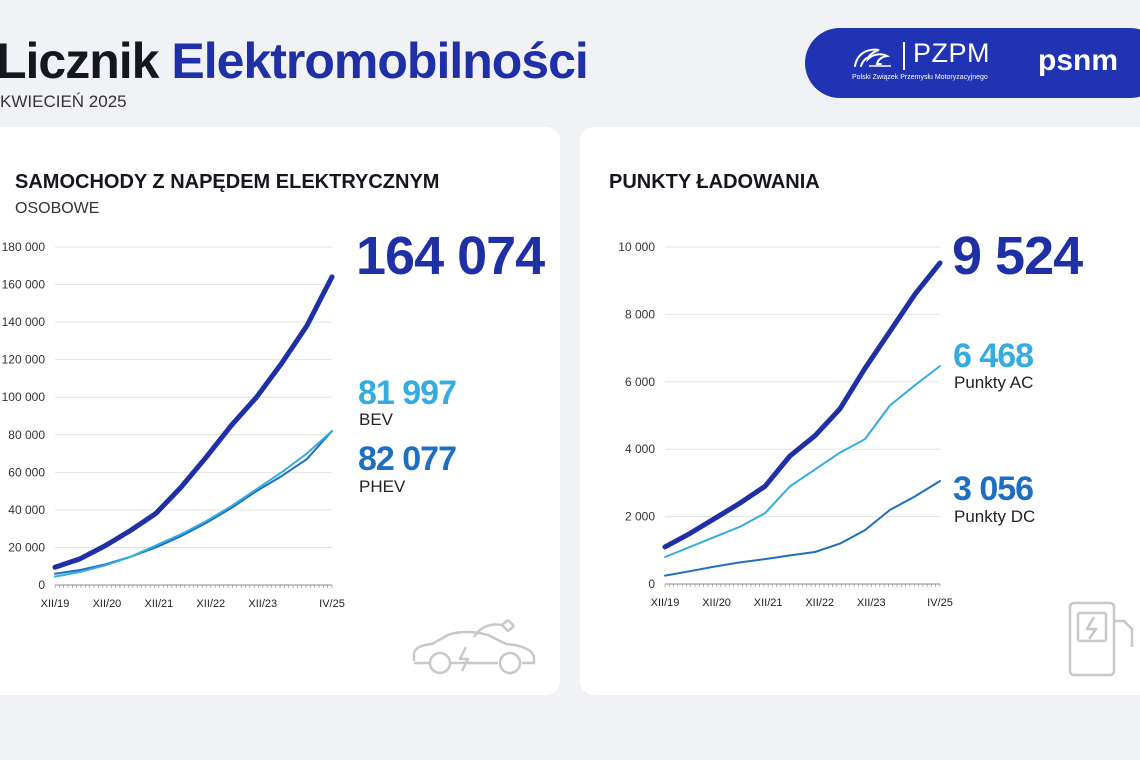  Describe the element at coordinates (450, 256) in the screenshot. I see `ev-cars-total: 164 074` at that location.